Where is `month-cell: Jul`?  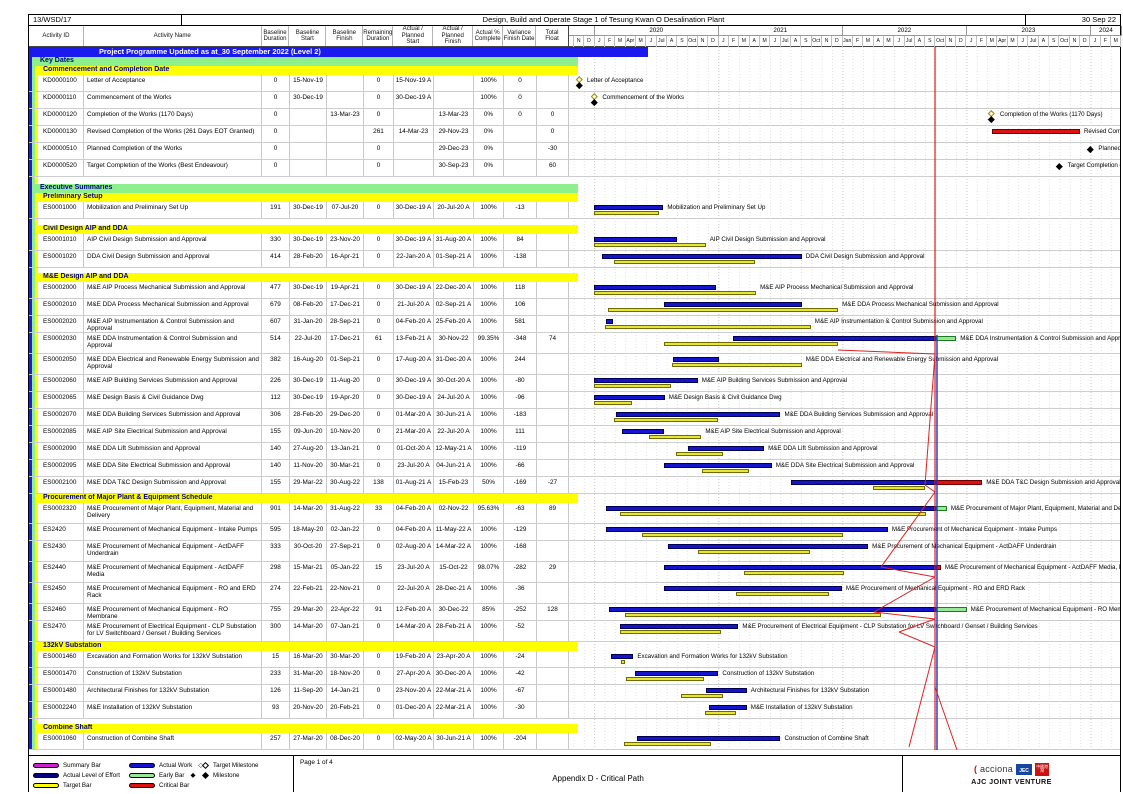
month-cell: Jul is located at coordinates (786, 41).